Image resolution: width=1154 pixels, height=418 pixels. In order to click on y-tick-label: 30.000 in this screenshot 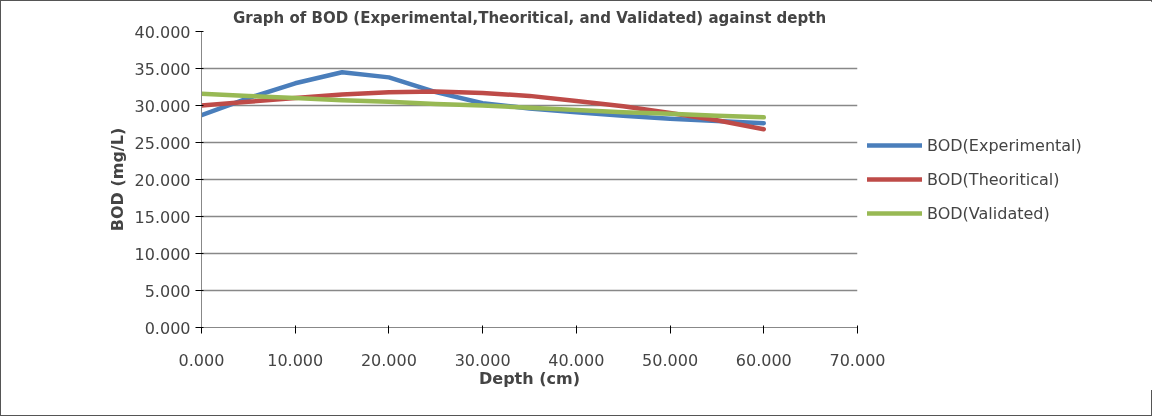, I will do `click(162, 106)`.